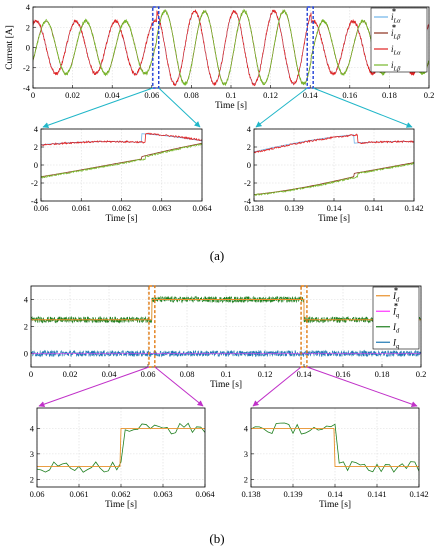 Image resolution: width=434 pixels, height=550 pixels. I want to click on a-main-ytick-label-4: 4, so click(28, 7).